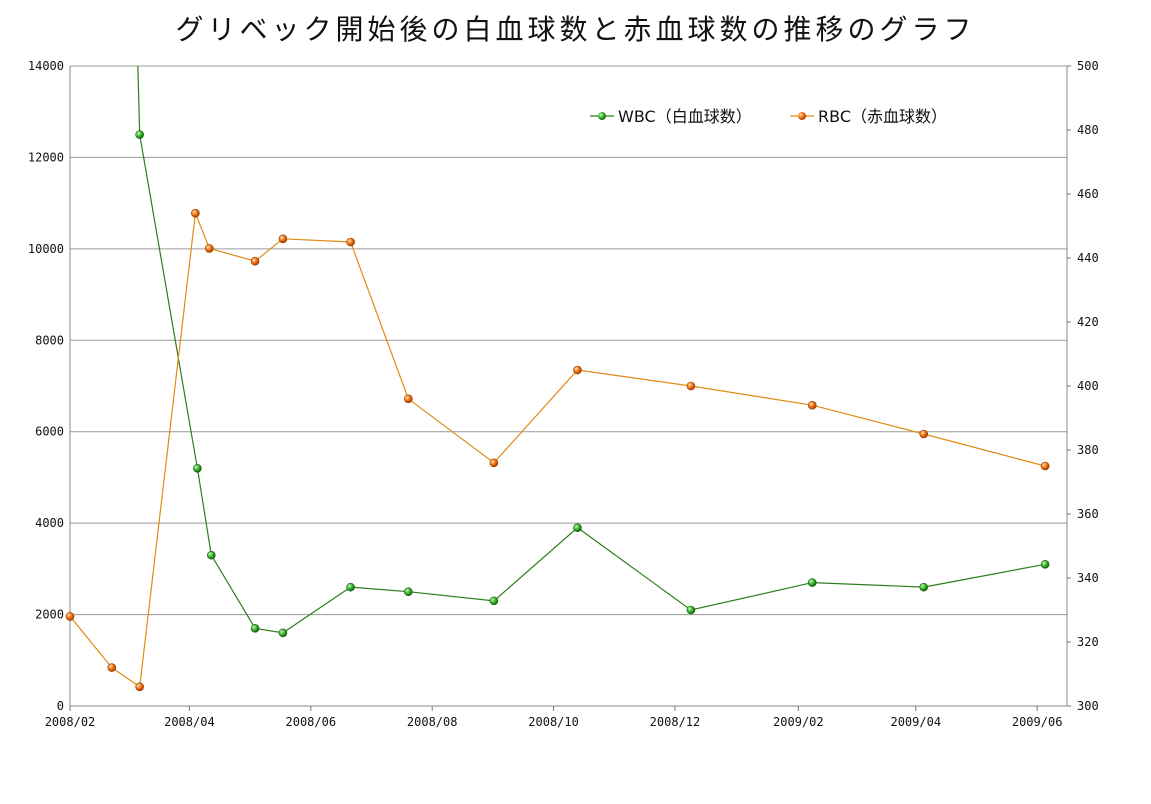 The height and width of the screenshot is (804, 1151). What do you see at coordinates (46, 249) in the screenshot?
I see `y-left-tick-label: 10000` at bounding box center [46, 249].